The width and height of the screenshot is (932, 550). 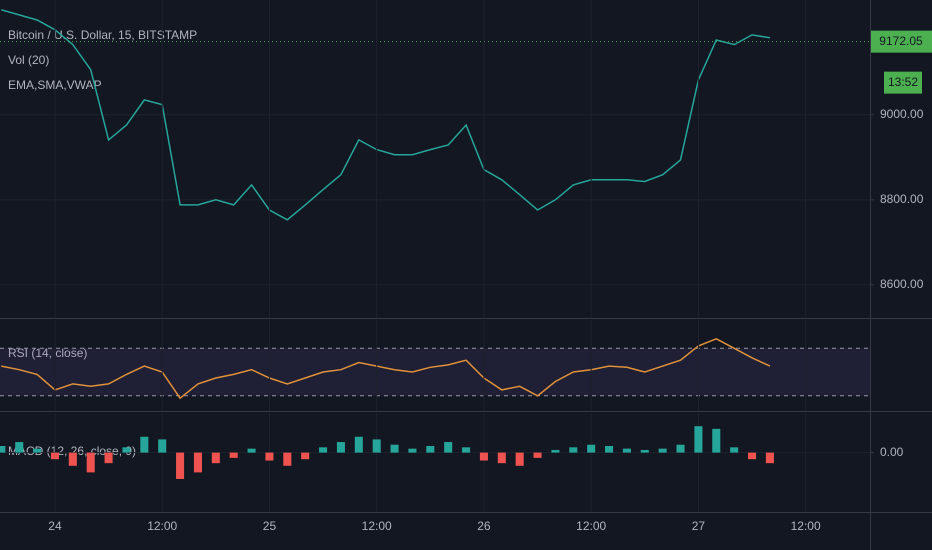 I want to click on y-tick-label: 8600.00, so click(x=902, y=284).